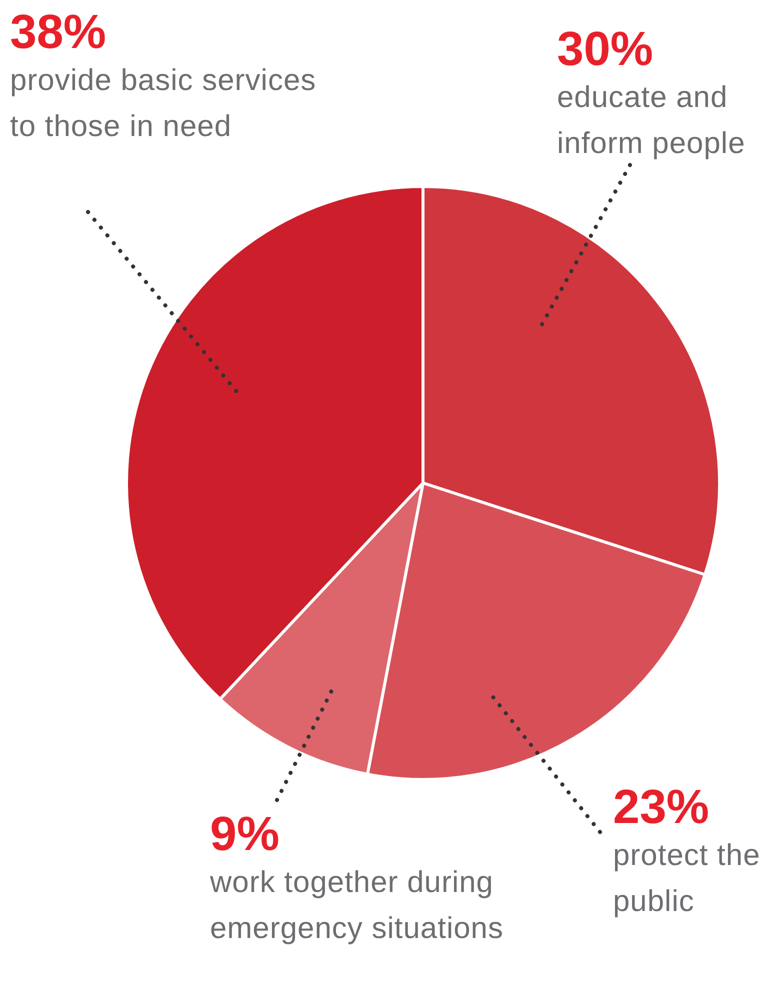 The width and height of the screenshot is (782, 992). What do you see at coordinates (651, 121) in the screenshot?
I see `slice-label: educate and inform people` at bounding box center [651, 121].